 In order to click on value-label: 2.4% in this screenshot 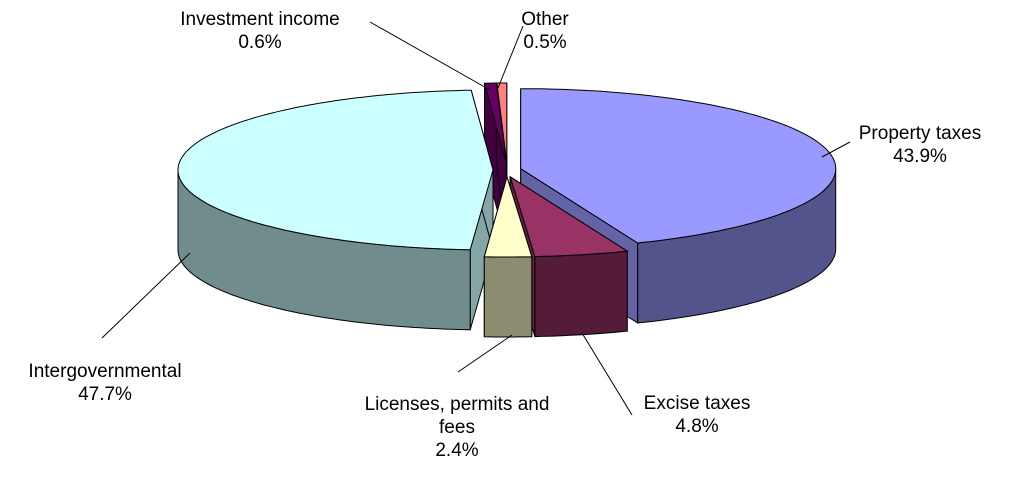, I will do `click(457, 450)`.